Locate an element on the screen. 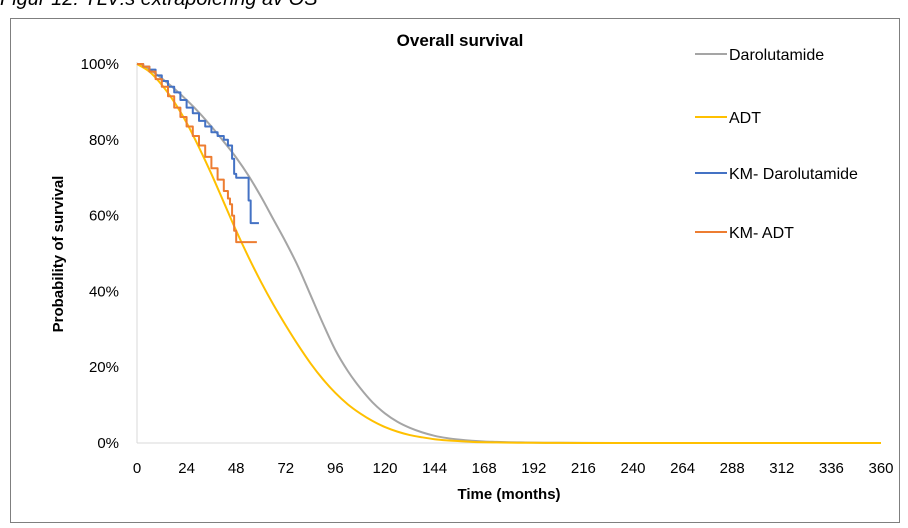 Image resolution: width=908 pixels, height=528 pixels. legend-label: Darolutamide is located at coordinates (776, 55).